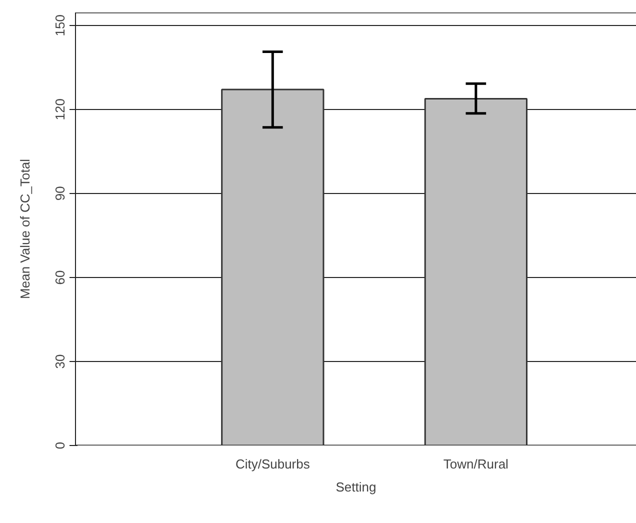 The width and height of the screenshot is (636, 523). I want to click on y-tick-label: 0, so click(60, 446).